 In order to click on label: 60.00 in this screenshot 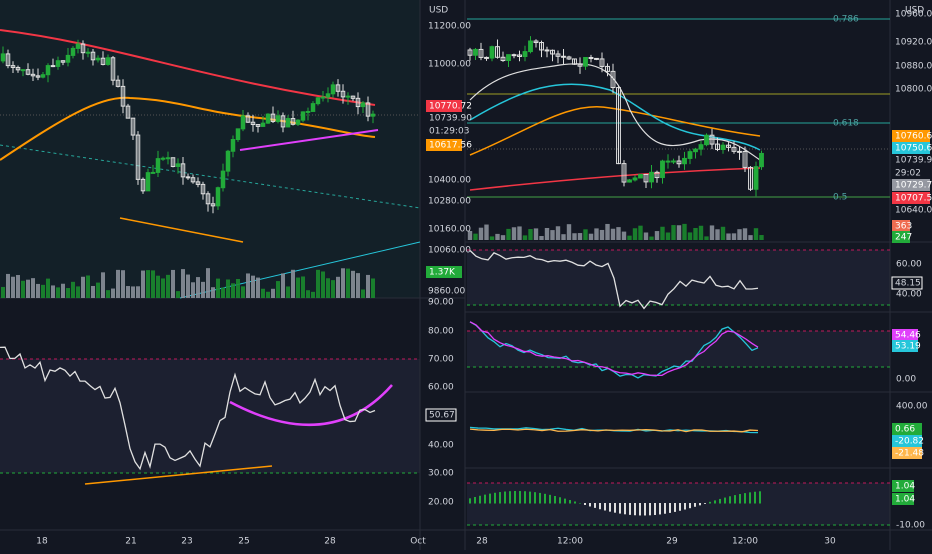, I will do `click(441, 388)`.